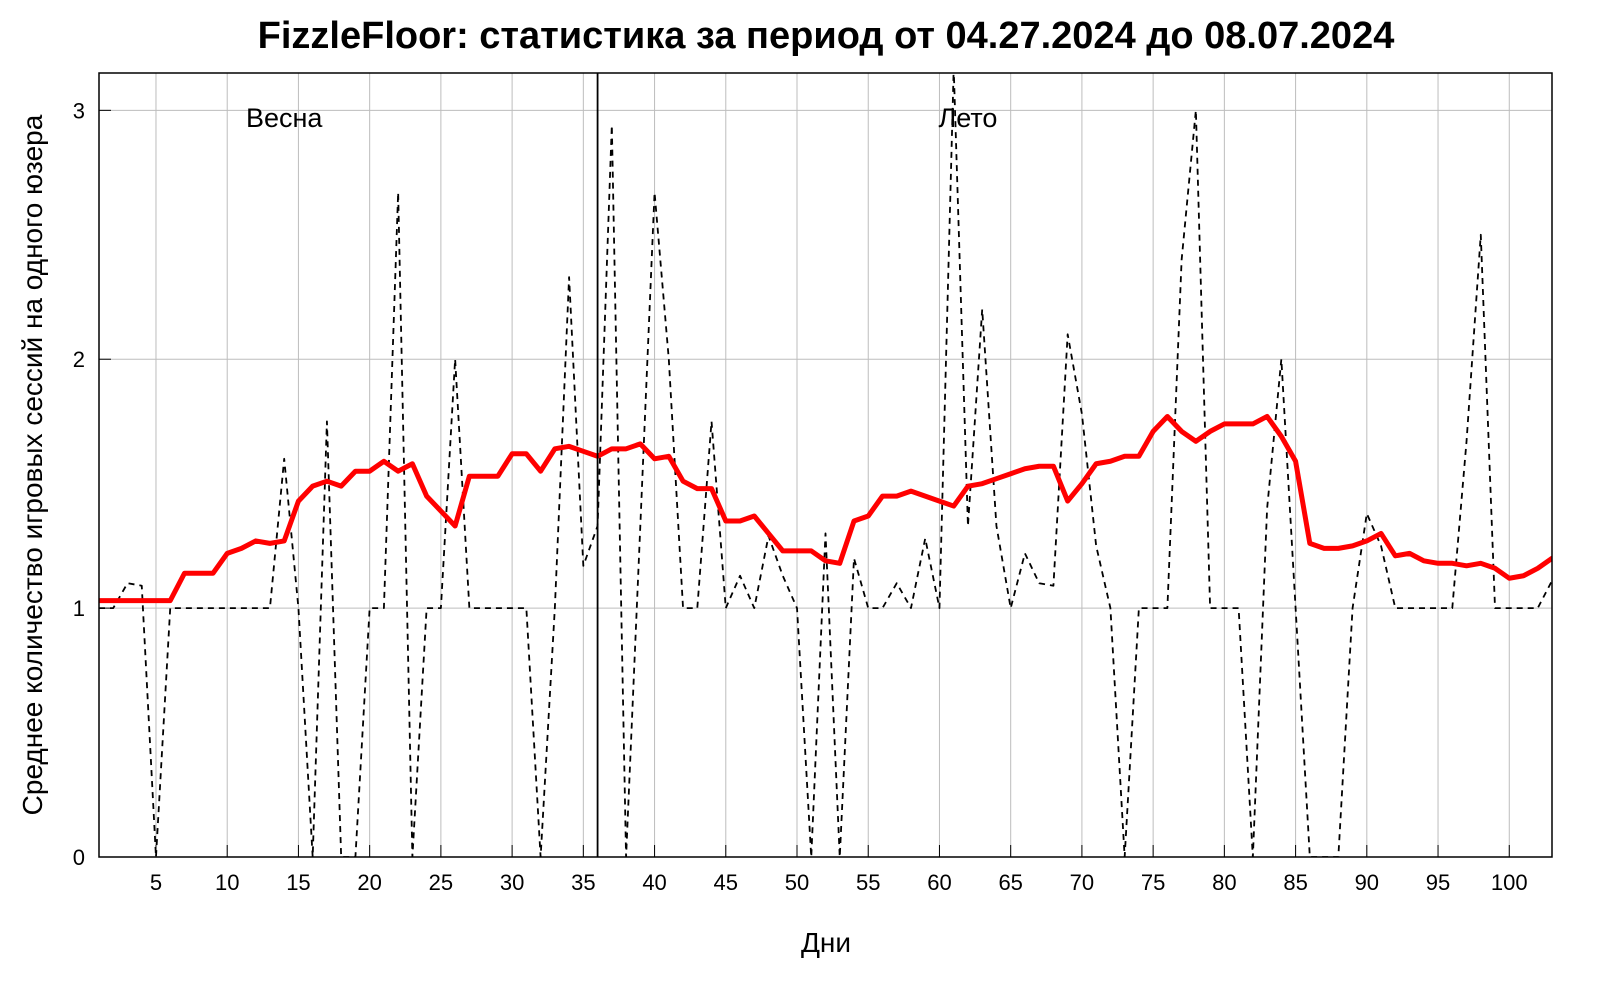 The height and width of the screenshot is (988, 1606). Describe the element at coordinates (939, 882) in the screenshot. I see `x-tick-label: 60` at that location.